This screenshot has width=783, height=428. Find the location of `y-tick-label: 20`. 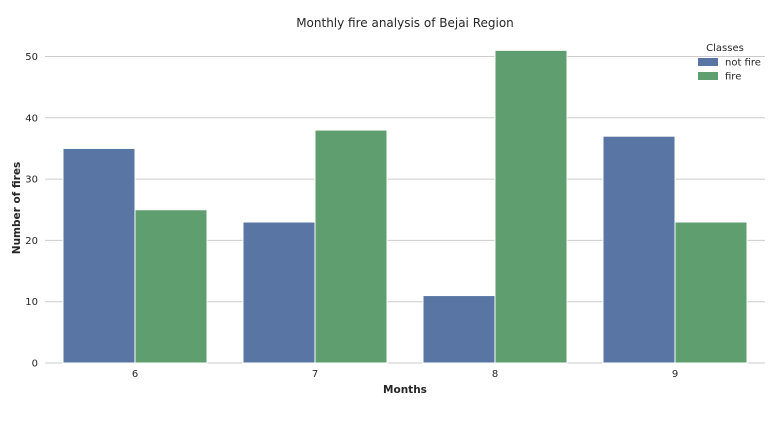

y-tick-label: 20 is located at coordinates (31, 241).